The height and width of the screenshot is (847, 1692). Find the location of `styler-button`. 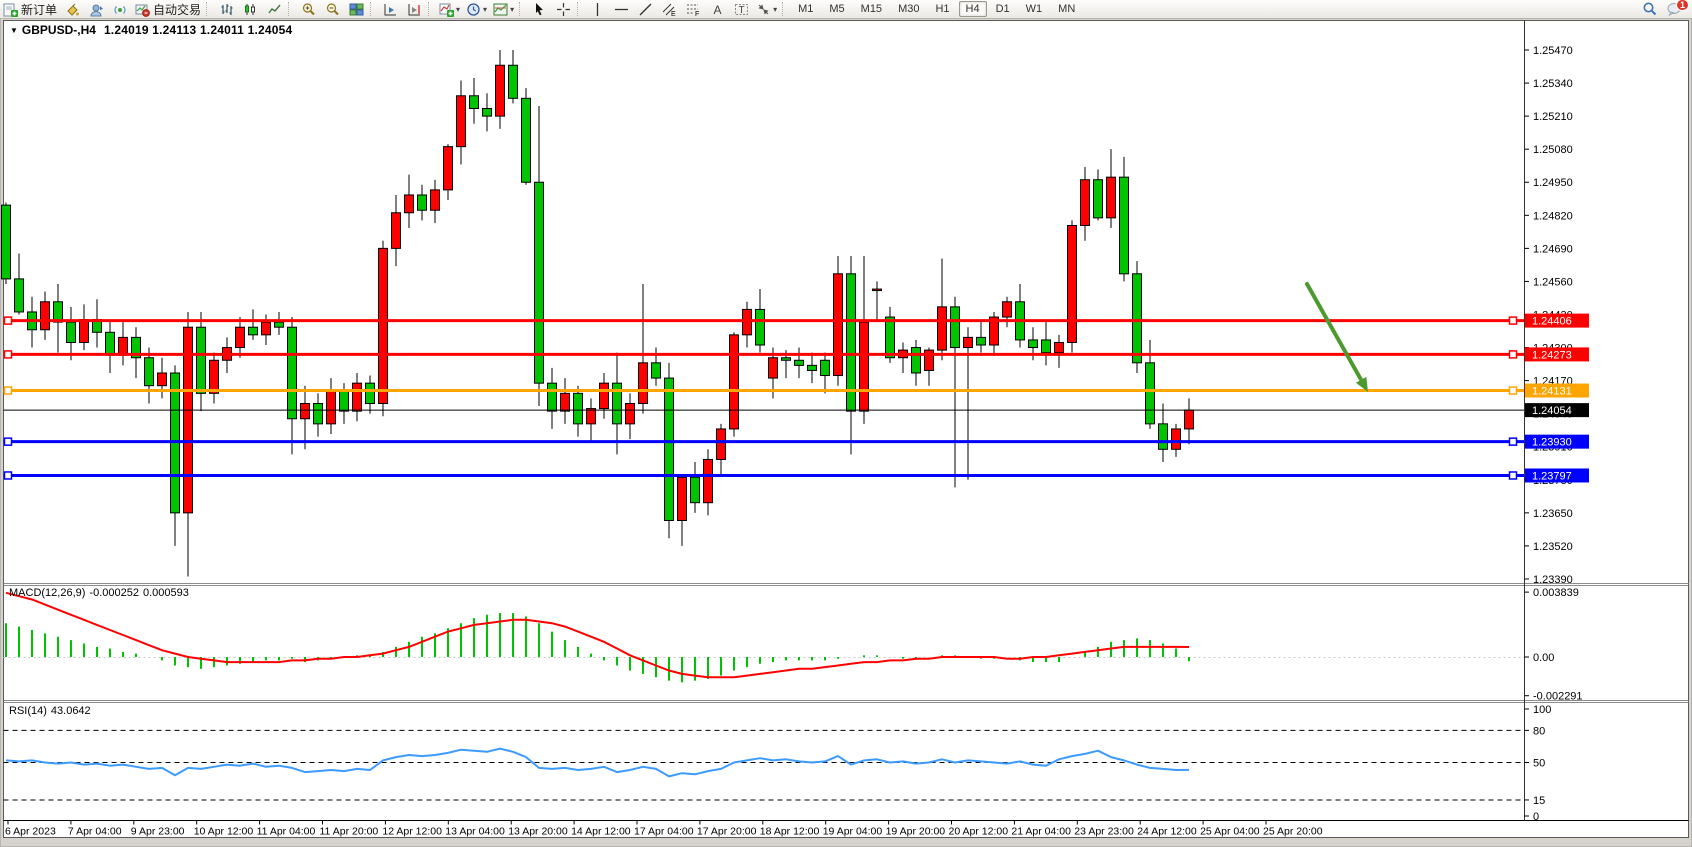

styler-button is located at coordinates (72, 9).